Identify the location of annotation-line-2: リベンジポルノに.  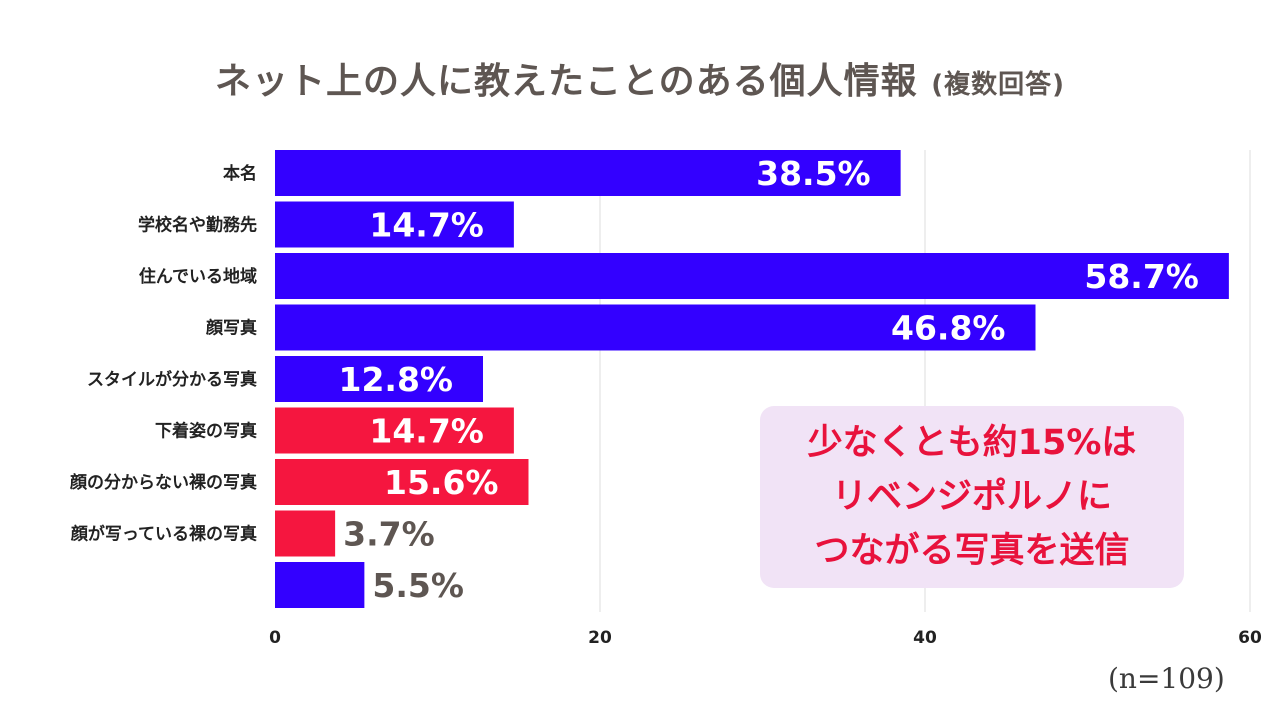
(971, 497).